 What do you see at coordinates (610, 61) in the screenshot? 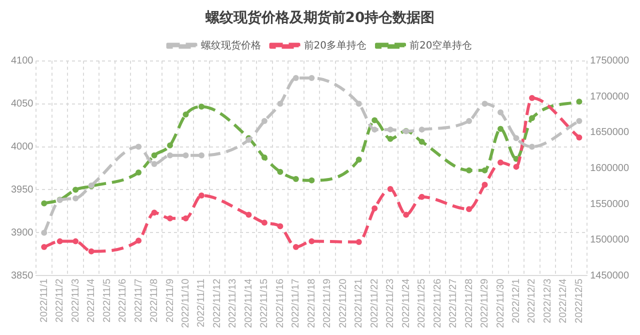
I see `y2-tick-label: 1750000` at bounding box center [610, 61].